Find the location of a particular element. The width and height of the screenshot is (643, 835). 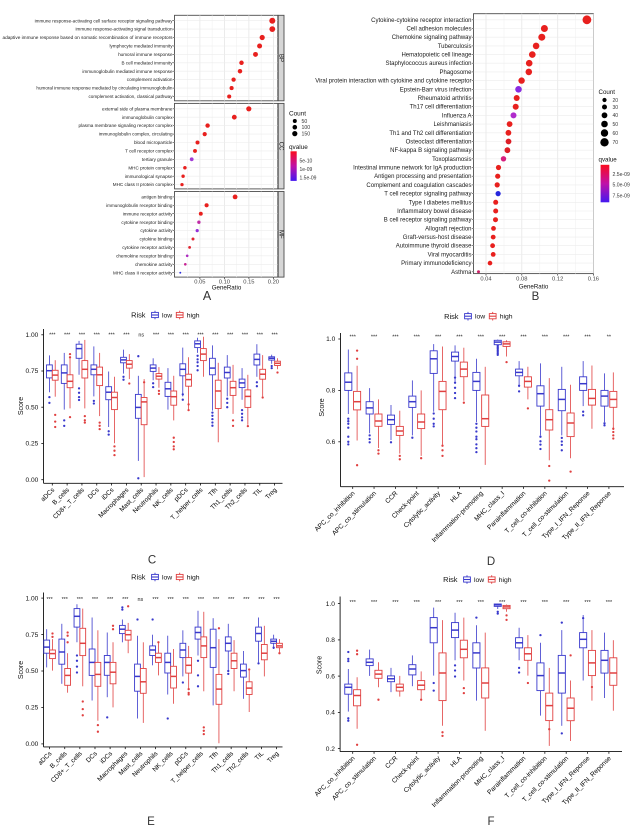

svg-text: 40 is located at coordinates (616, 116).